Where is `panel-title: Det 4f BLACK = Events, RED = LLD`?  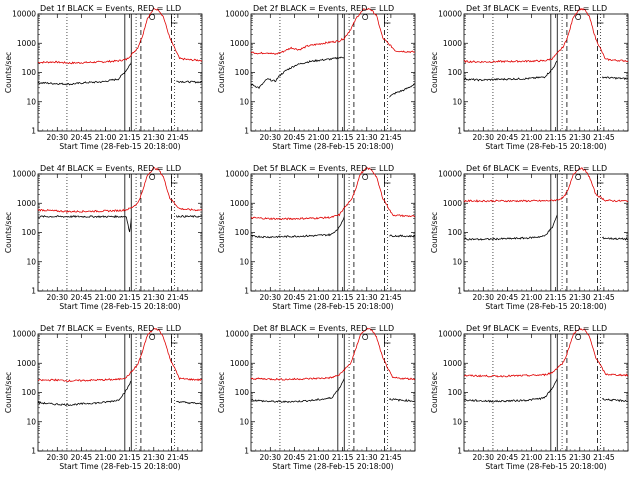 panel-title: Det 4f BLACK = Events, RED = LLD is located at coordinates (110, 168).